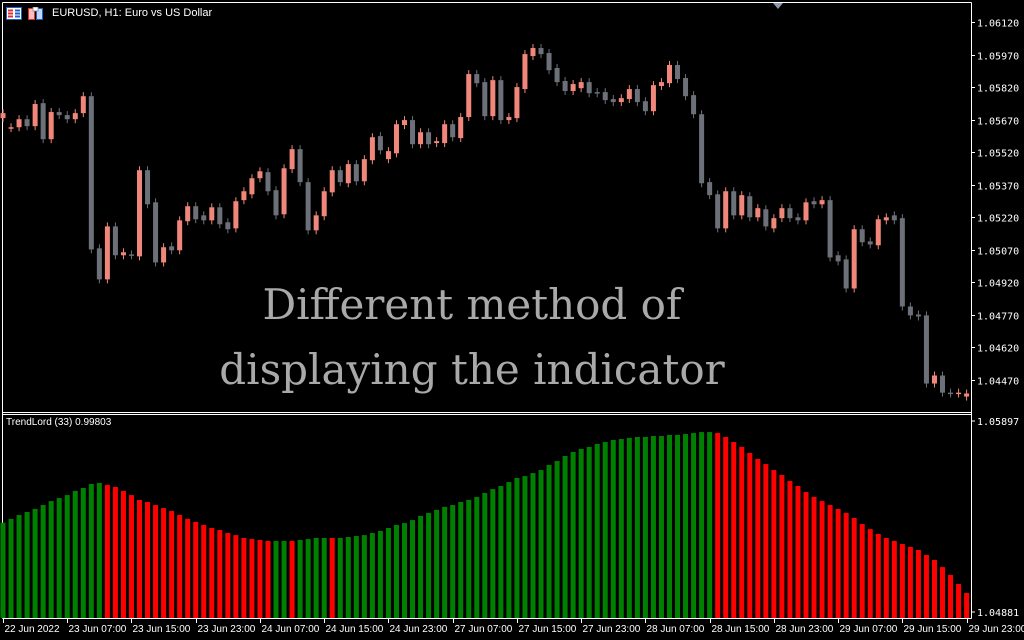 The height and width of the screenshot is (640, 1024). I want to click on chart-title: EURUSD, H1: Euro vs US Dollar, so click(132, 13).